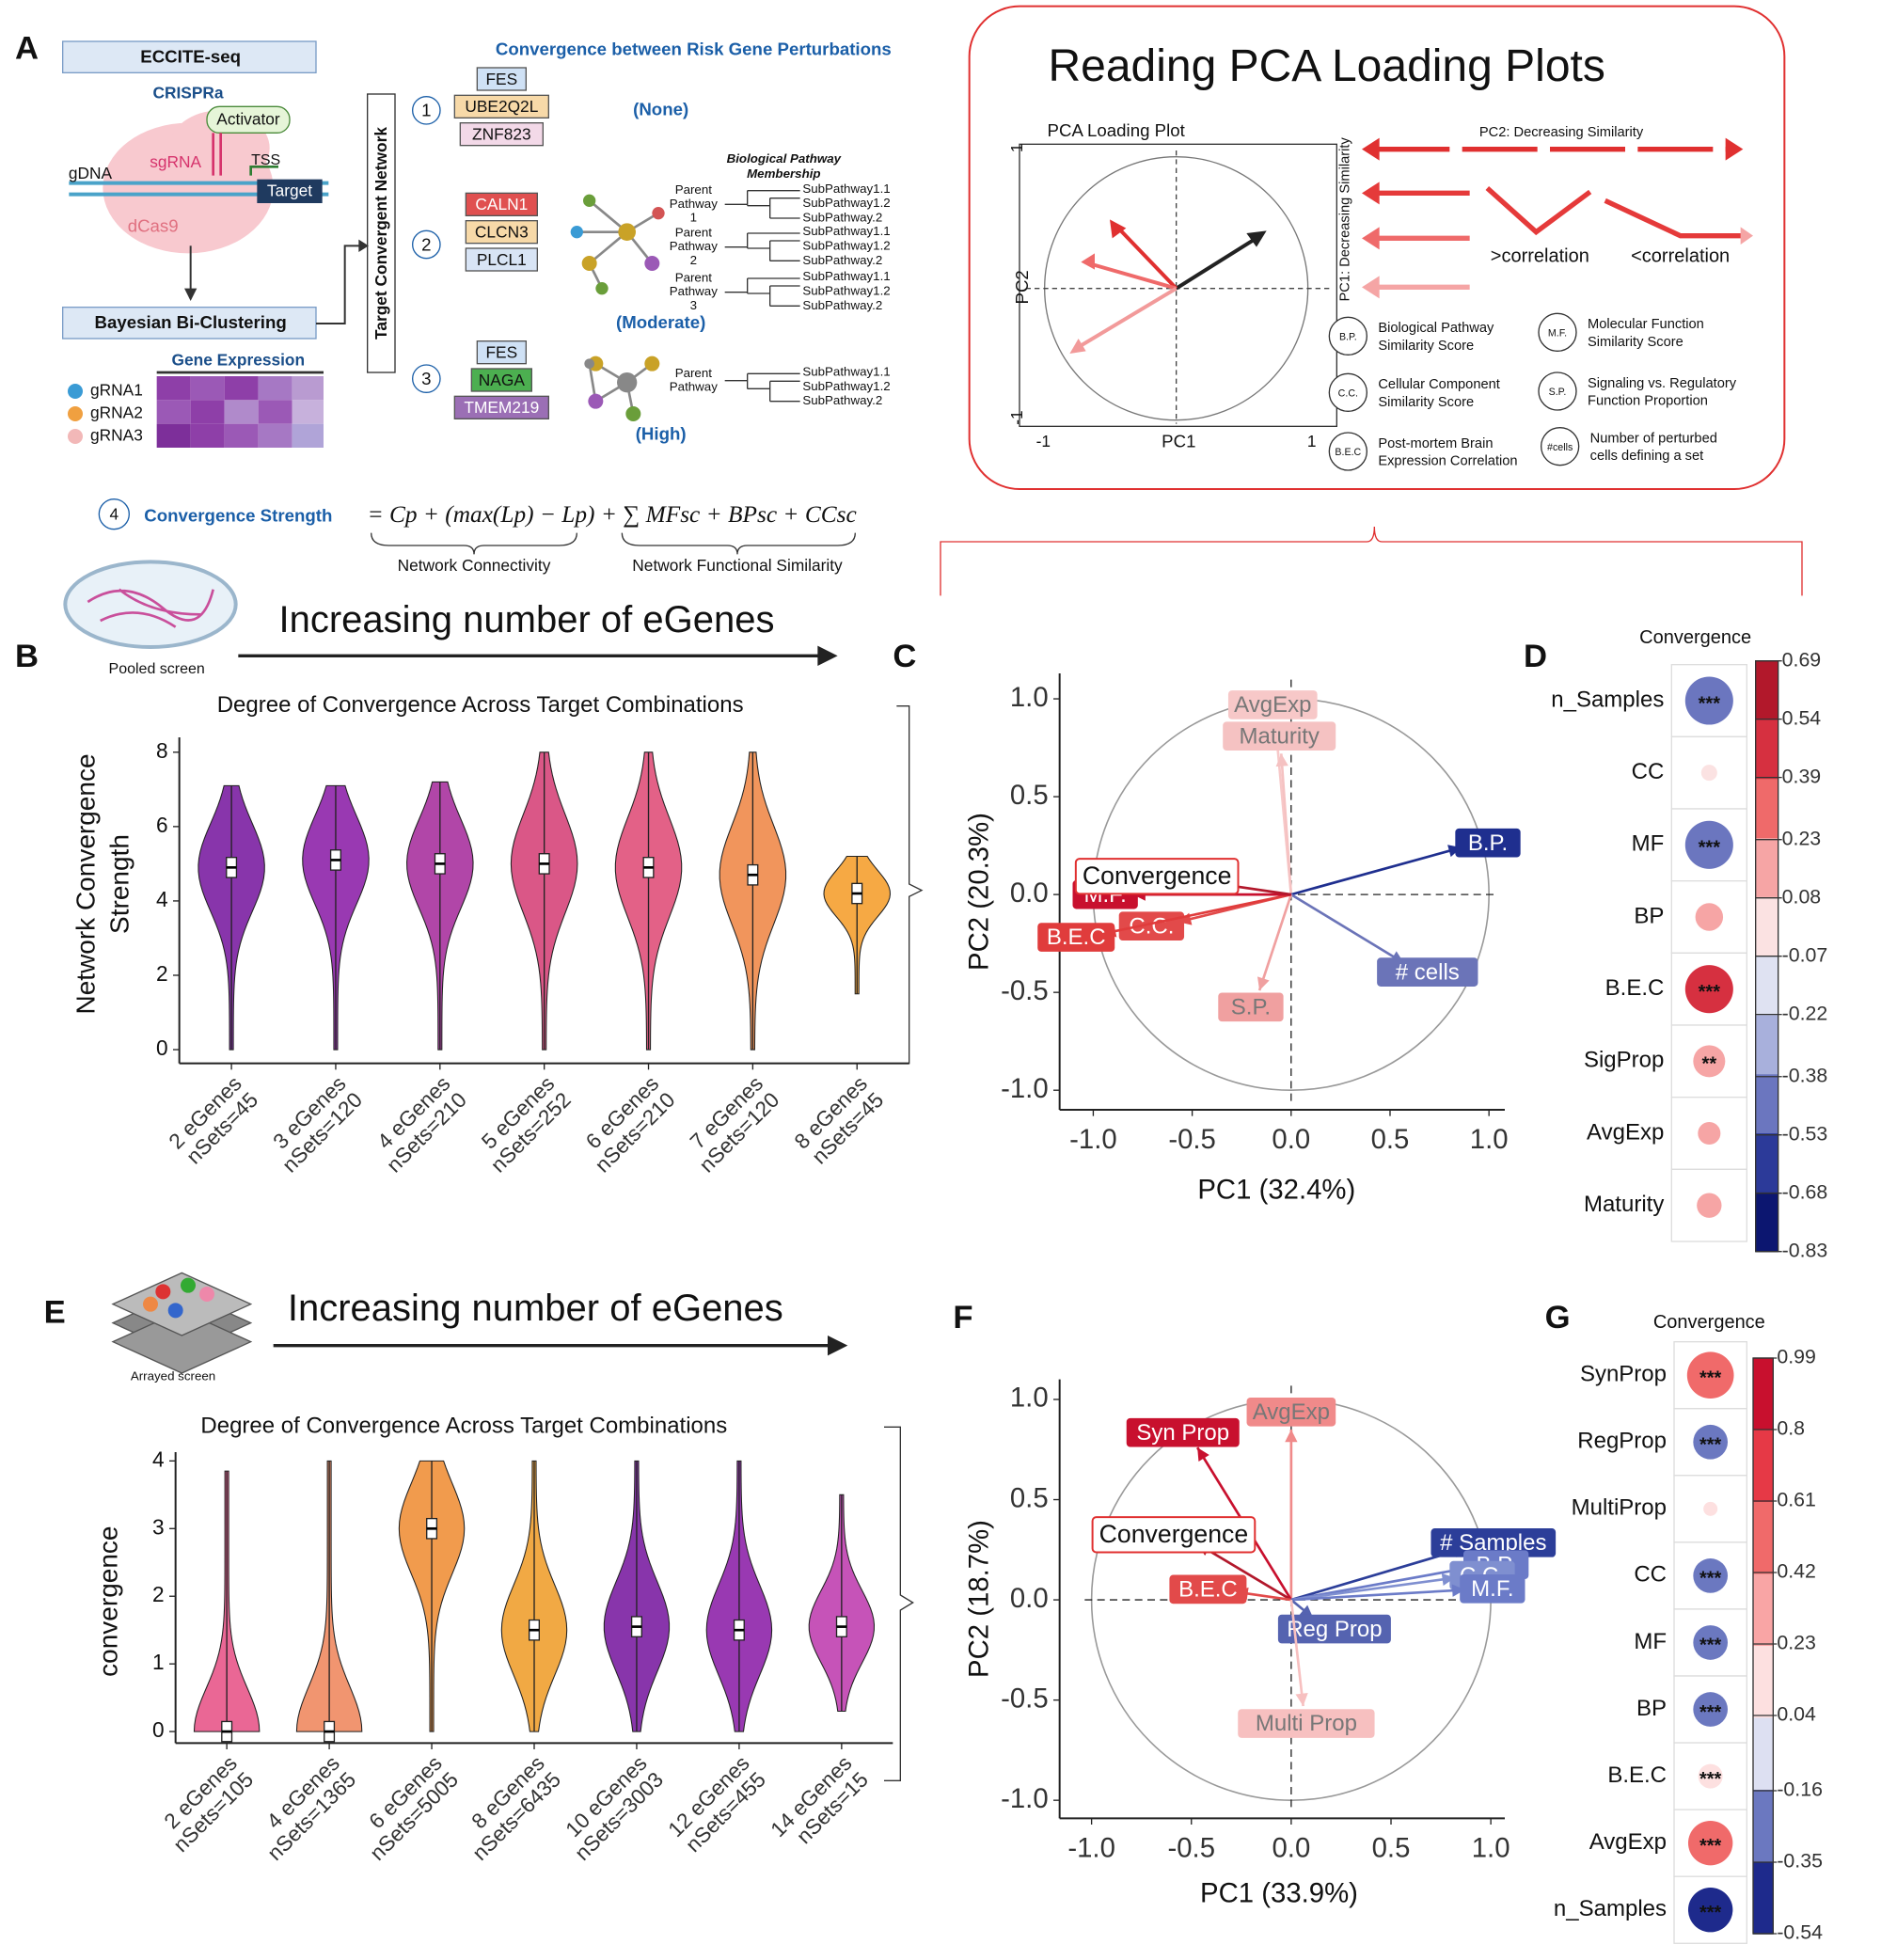 The width and height of the screenshot is (1881, 1960). What do you see at coordinates (108, 1601) in the screenshot?
I see `label: convergence` at bounding box center [108, 1601].